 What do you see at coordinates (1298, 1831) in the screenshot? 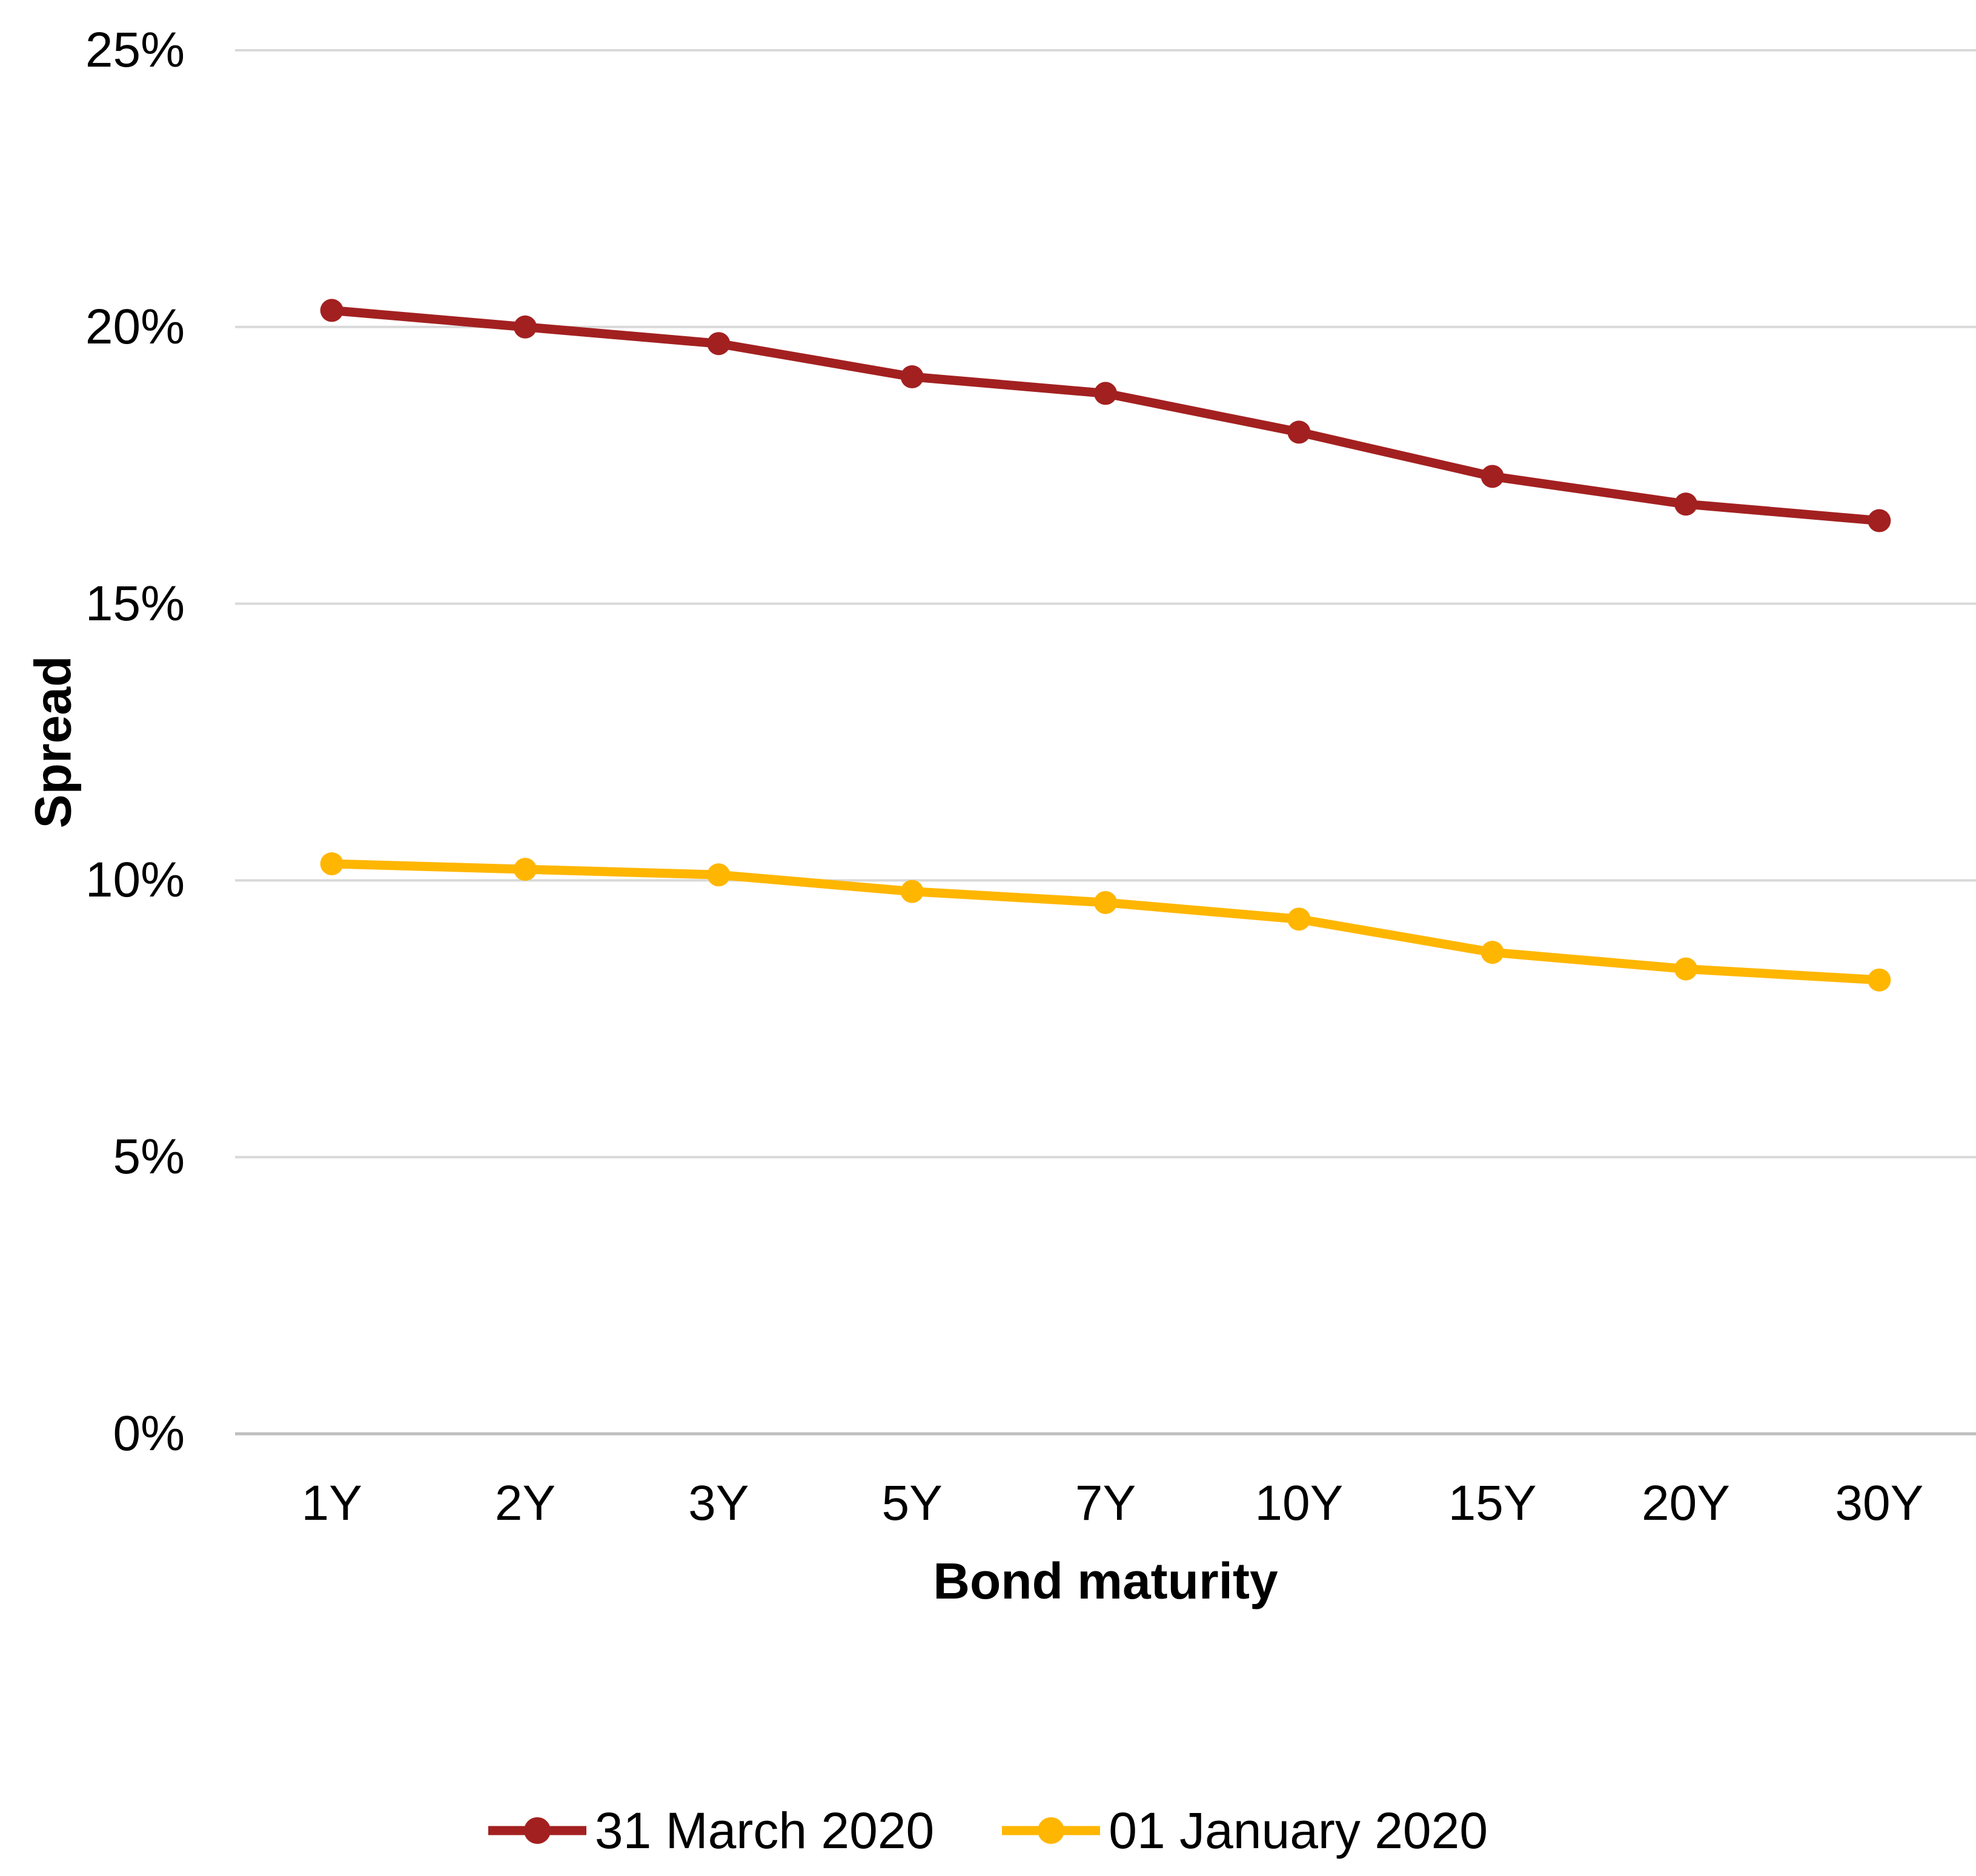
I see `legend-label: 01 January 2020` at bounding box center [1298, 1831].